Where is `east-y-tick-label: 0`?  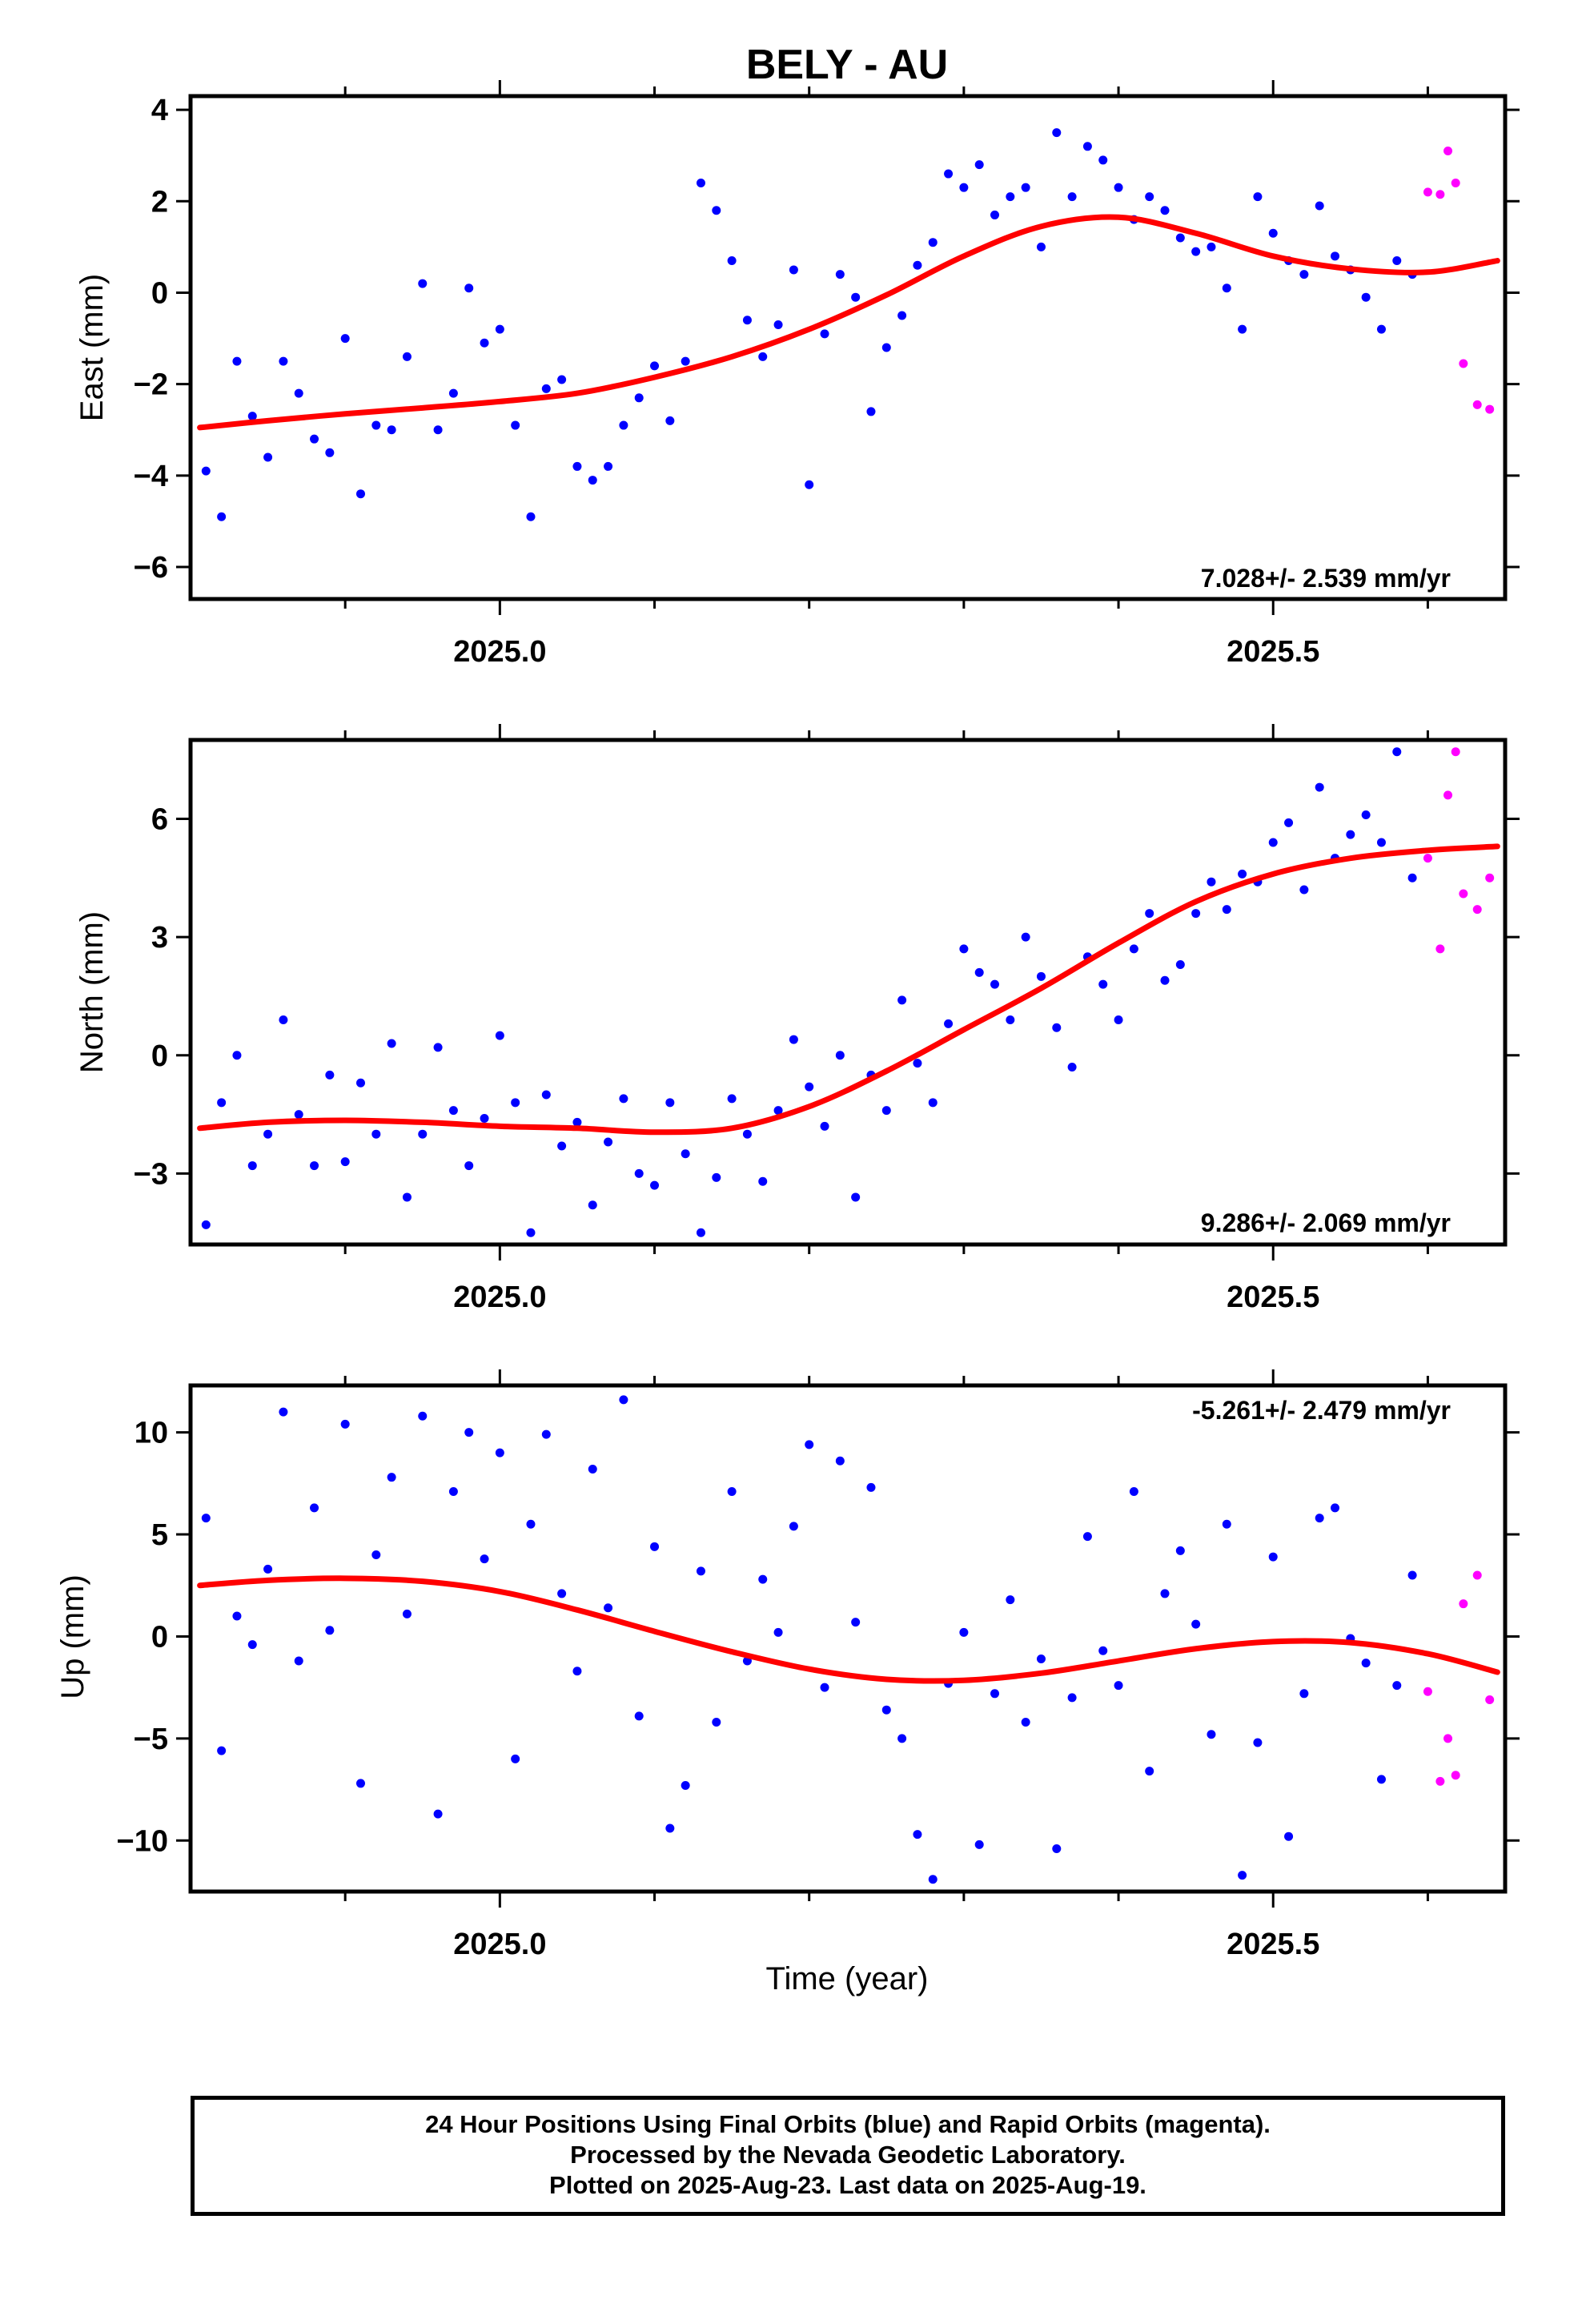 east-y-tick-label: 0 is located at coordinates (159, 293).